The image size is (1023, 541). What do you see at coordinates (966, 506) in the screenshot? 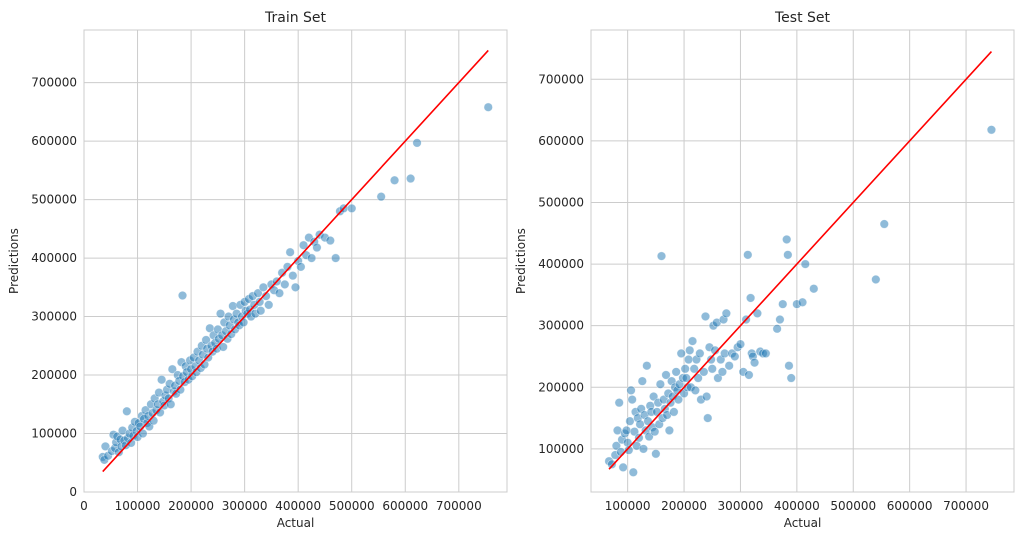
I see `test-x-tick-label: 700000` at bounding box center [966, 506].